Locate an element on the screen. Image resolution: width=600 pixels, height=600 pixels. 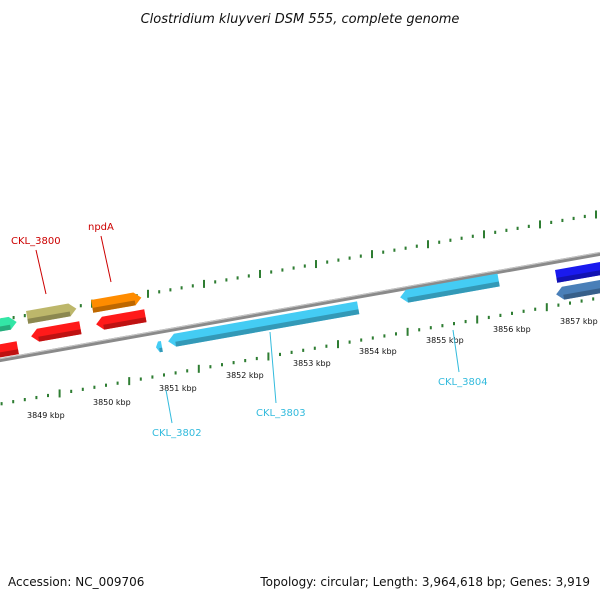
gene-label: CKL_3800 is located at coordinates (36, 241).